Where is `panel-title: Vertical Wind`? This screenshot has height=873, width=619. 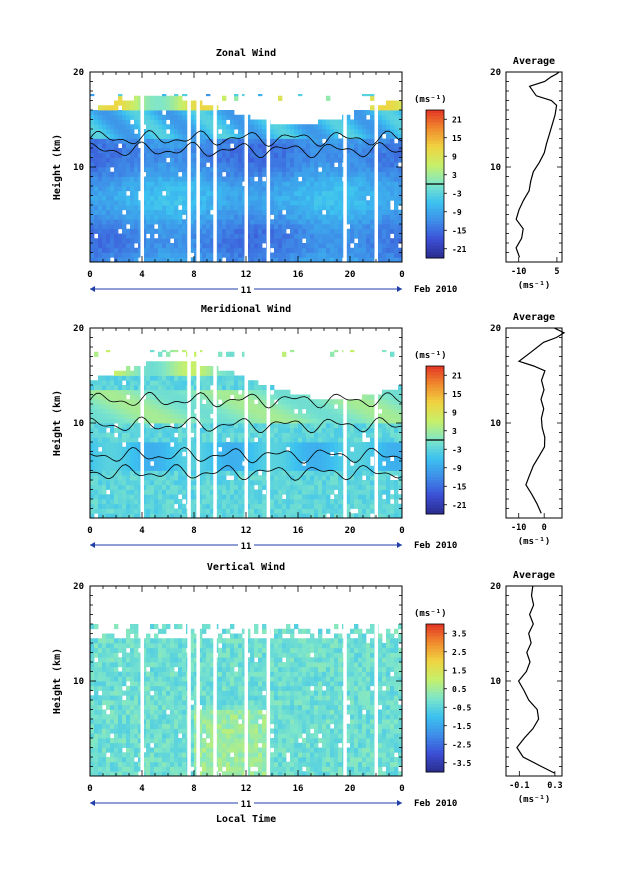 panel-title: Vertical Wind is located at coordinates (246, 567).